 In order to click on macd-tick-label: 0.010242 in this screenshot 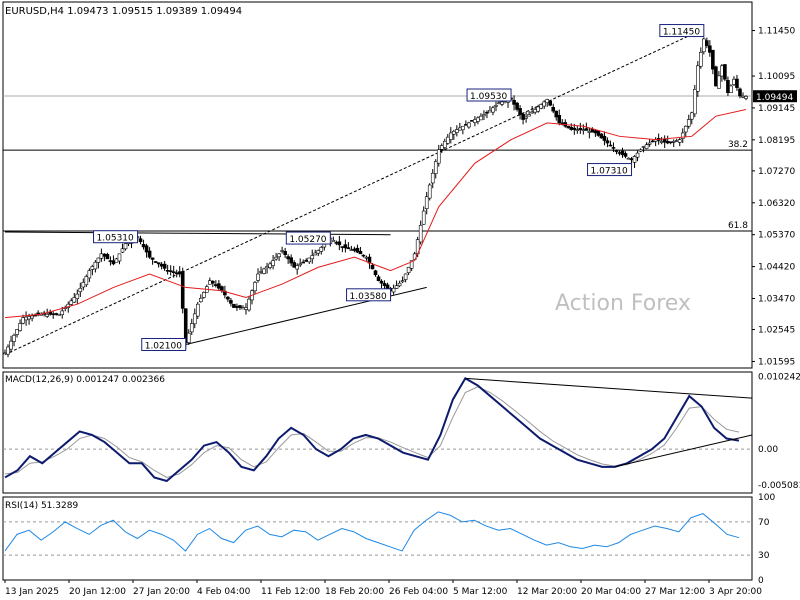, I will do `click(779, 378)`.